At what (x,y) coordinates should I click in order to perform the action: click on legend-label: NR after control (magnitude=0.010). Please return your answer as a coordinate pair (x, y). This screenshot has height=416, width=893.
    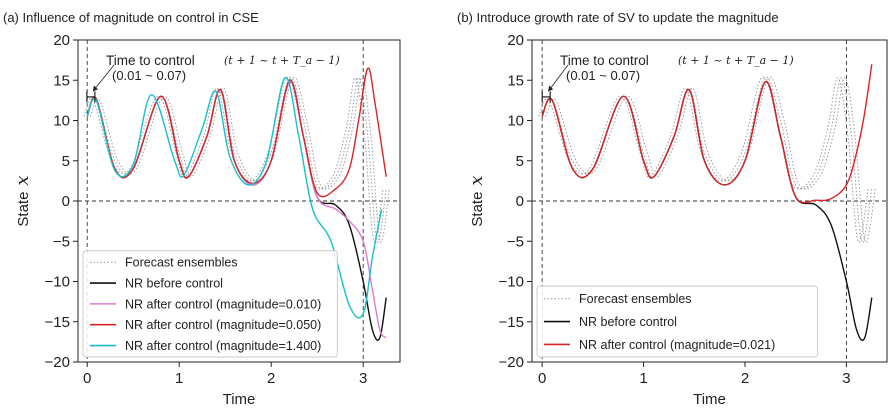
    Looking at the image, I should click on (223, 304).